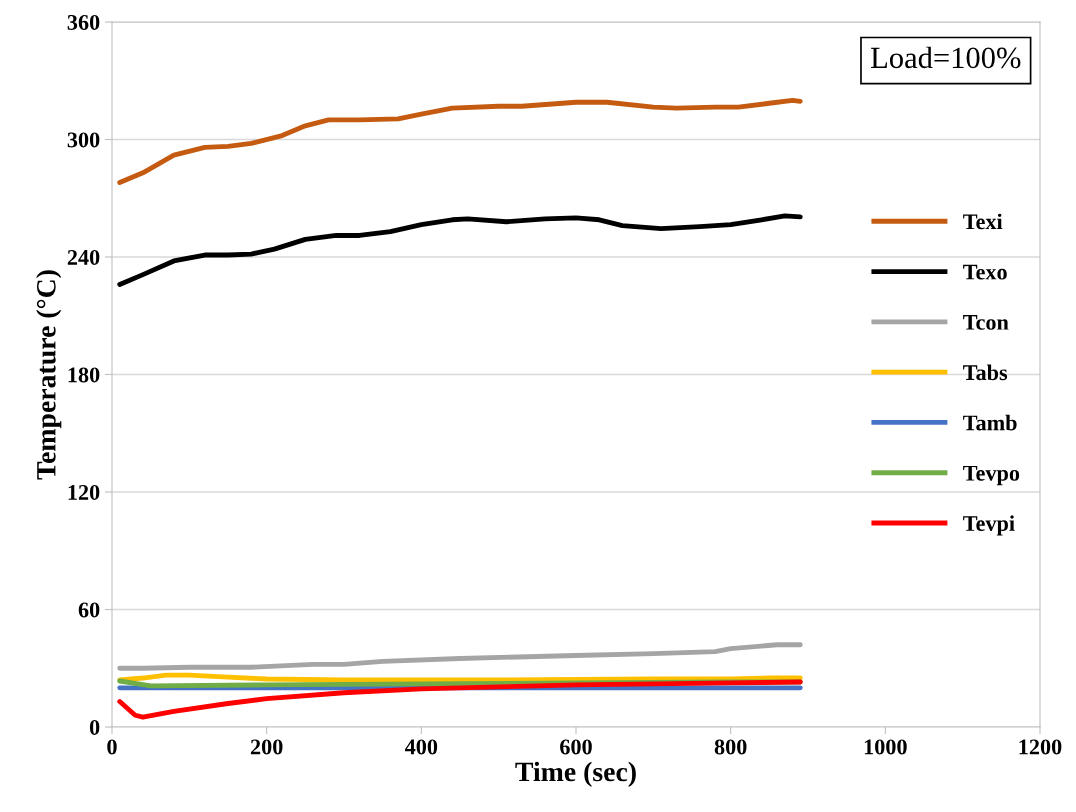 This screenshot has height=812, width=1076. What do you see at coordinates (730, 747) in the screenshot?
I see `x-tick-label: 800` at bounding box center [730, 747].